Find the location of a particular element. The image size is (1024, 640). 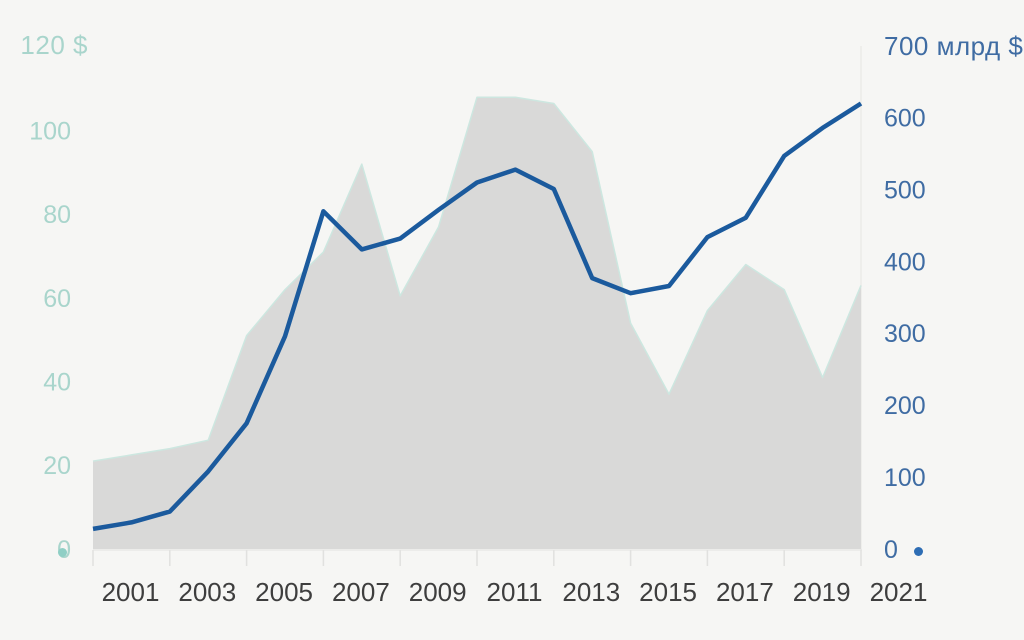

left-axis-tick-label: 60 is located at coordinates (57, 299).